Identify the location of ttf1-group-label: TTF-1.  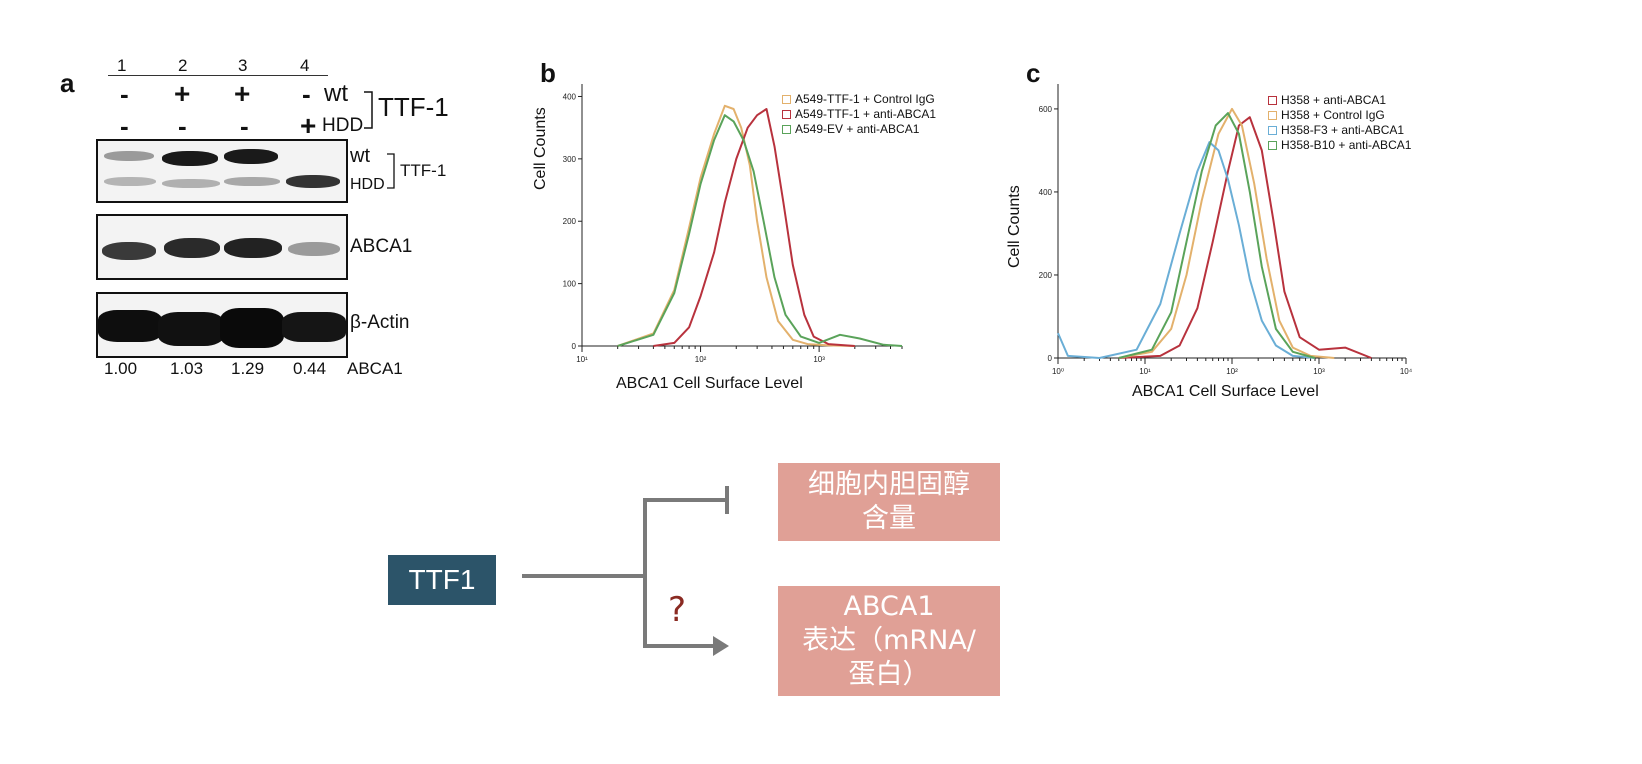
(413, 107).